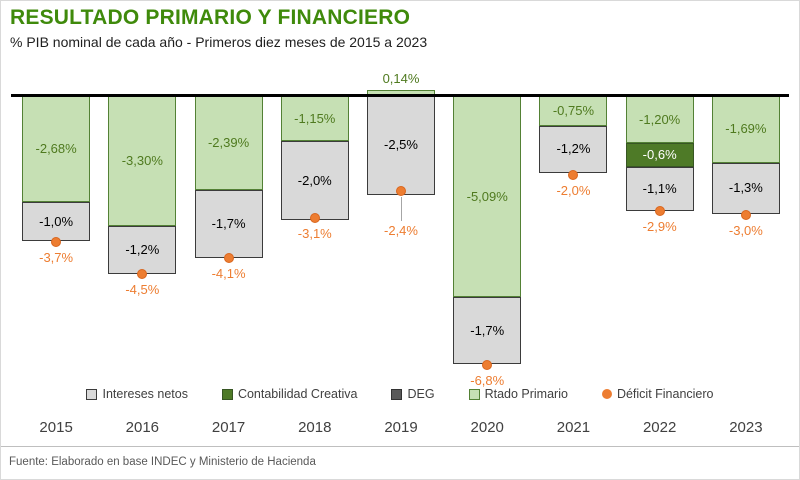  I want to click on orange-dot-swatch-icon, so click(606, 394).